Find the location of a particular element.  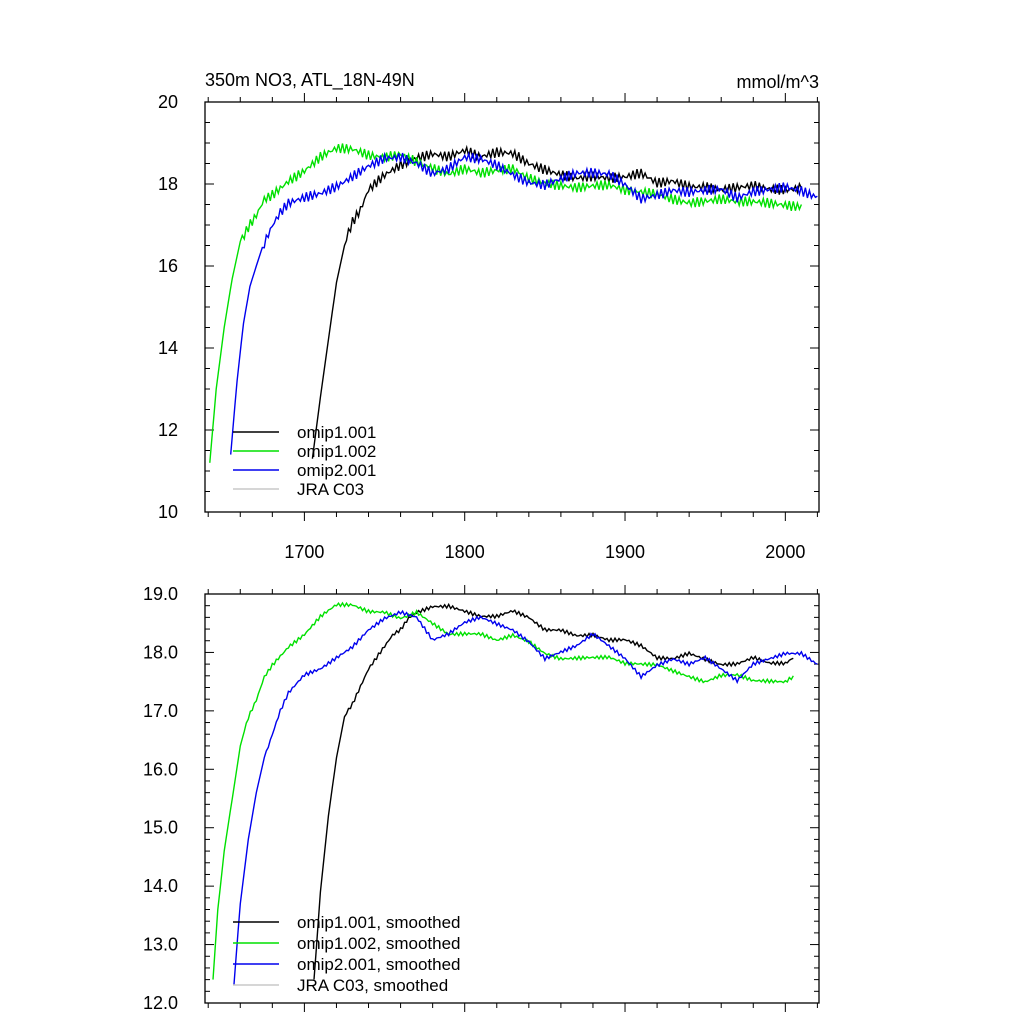

y-tick-label: 16.0 is located at coordinates (160, 769).